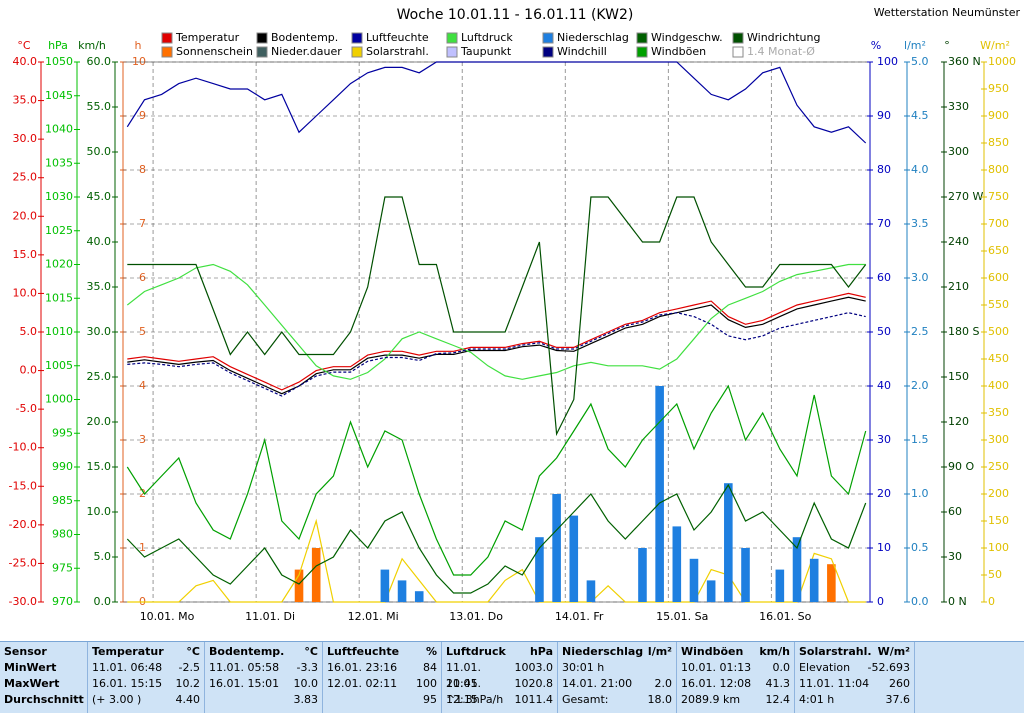 This screenshot has width=1024, height=713. Describe the element at coordinates (128, 651) in the screenshot. I see `cell-text: Temperatur` at that location.